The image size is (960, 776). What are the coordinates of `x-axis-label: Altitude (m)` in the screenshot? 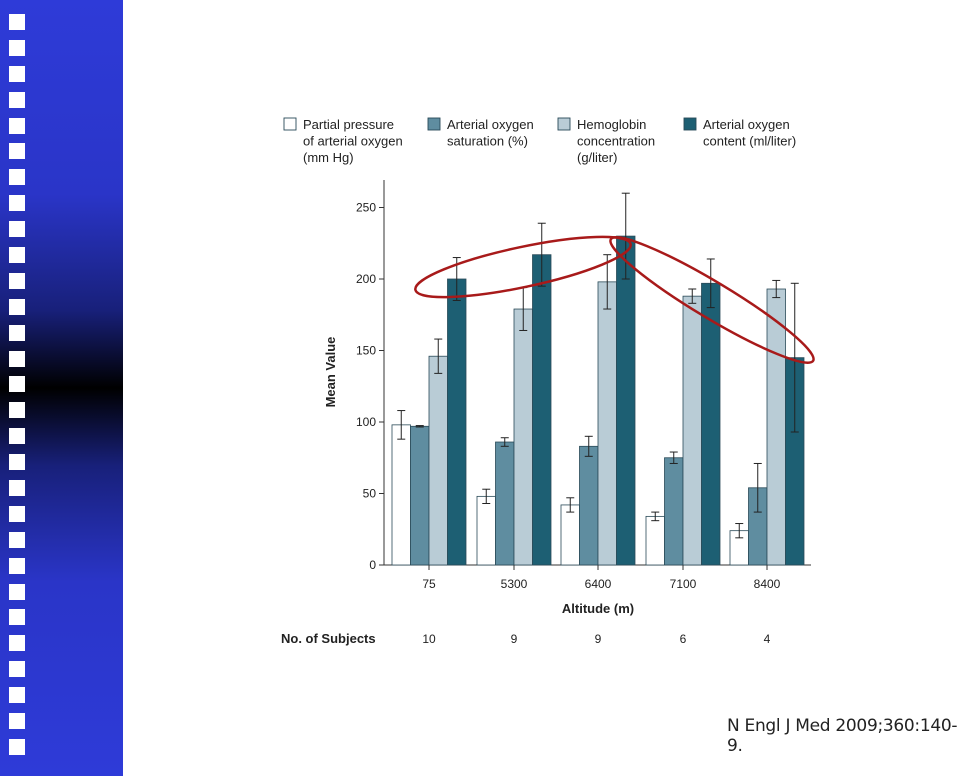 It's located at (598, 608).